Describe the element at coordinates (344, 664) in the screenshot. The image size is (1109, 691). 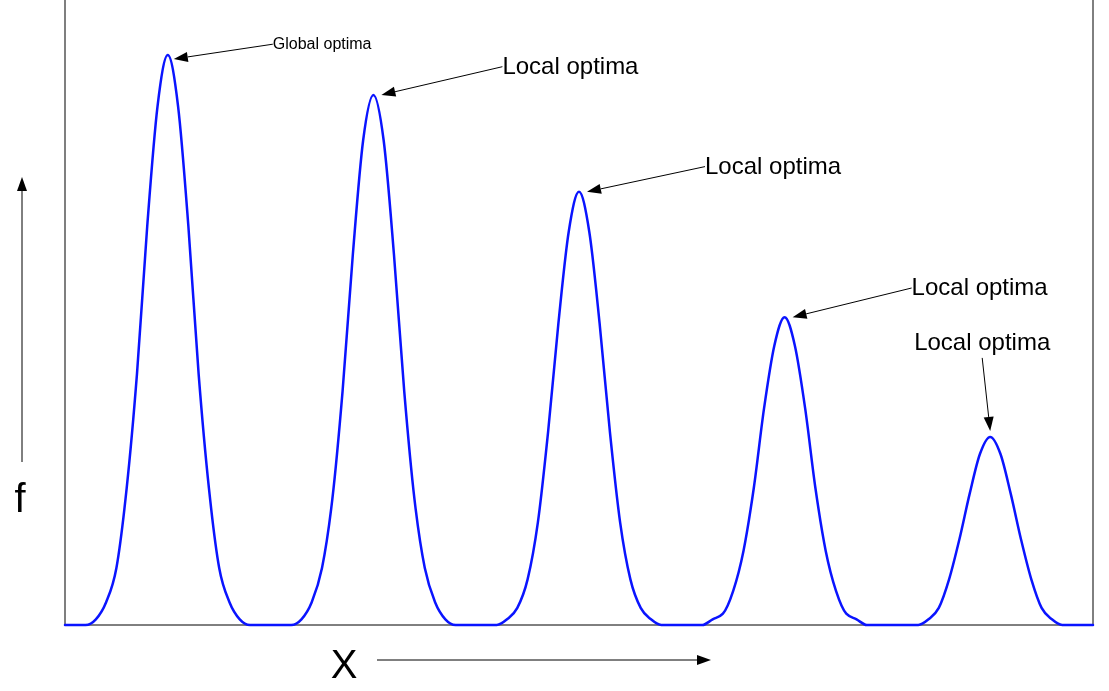
I see `x-axis-title: X` at that location.